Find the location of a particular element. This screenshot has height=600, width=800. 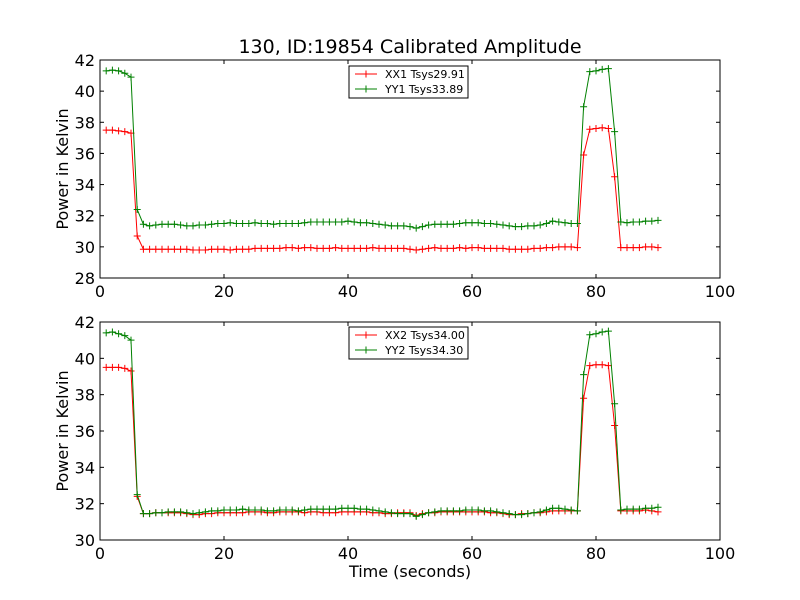

y-tick-label: 40 is located at coordinates (85, 358).